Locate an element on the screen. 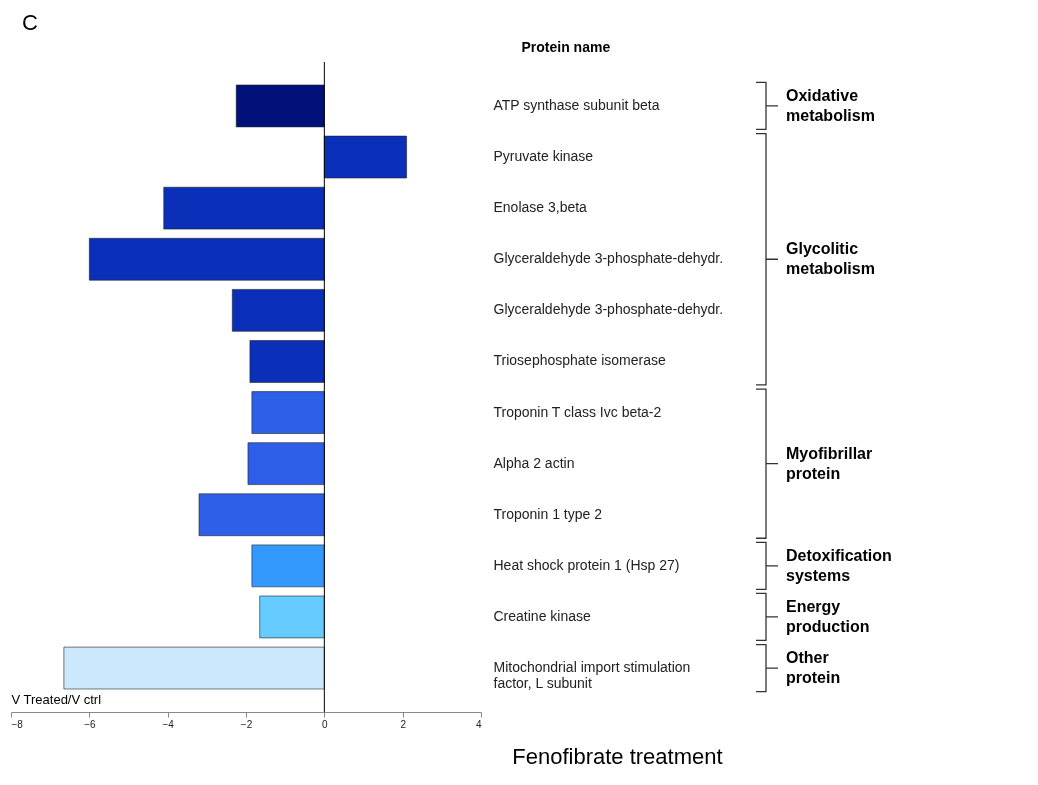 Image resolution: width=1038 pixels, height=785 pixels. x-tick-label: 0 is located at coordinates (325, 724).